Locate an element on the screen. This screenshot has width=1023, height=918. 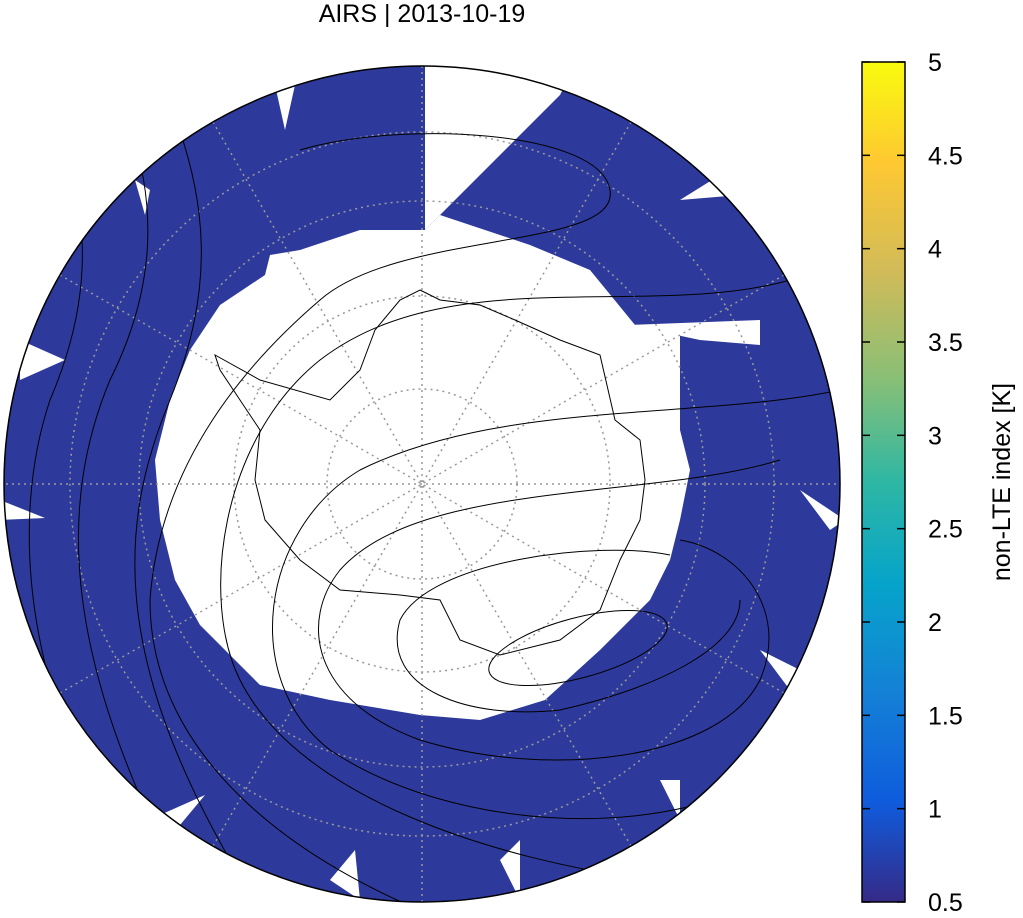
tick-label: 0.5 is located at coordinates (945, 901).